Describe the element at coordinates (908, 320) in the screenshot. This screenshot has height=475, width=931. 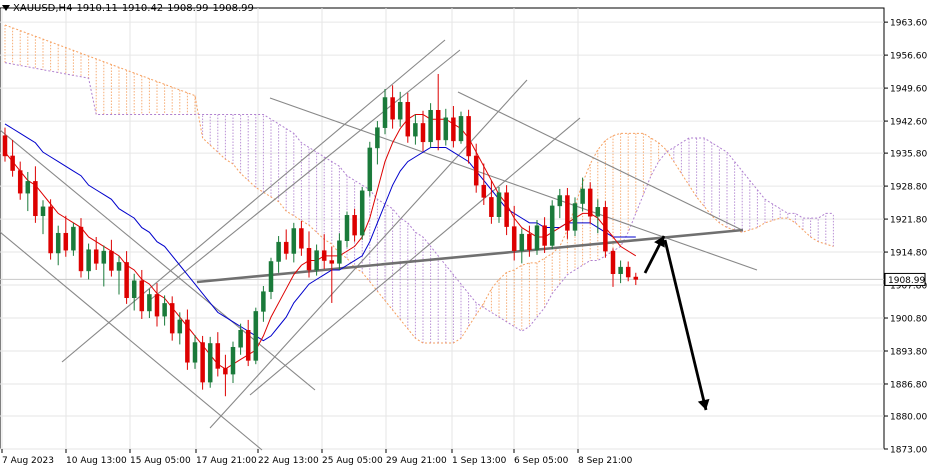
I see `y-tick-label: 1900.80` at that location.